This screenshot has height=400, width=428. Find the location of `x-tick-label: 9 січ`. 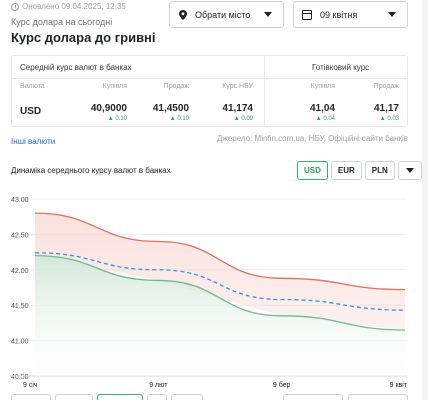

x-tick-label: 9 січ is located at coordinates (30, 385).